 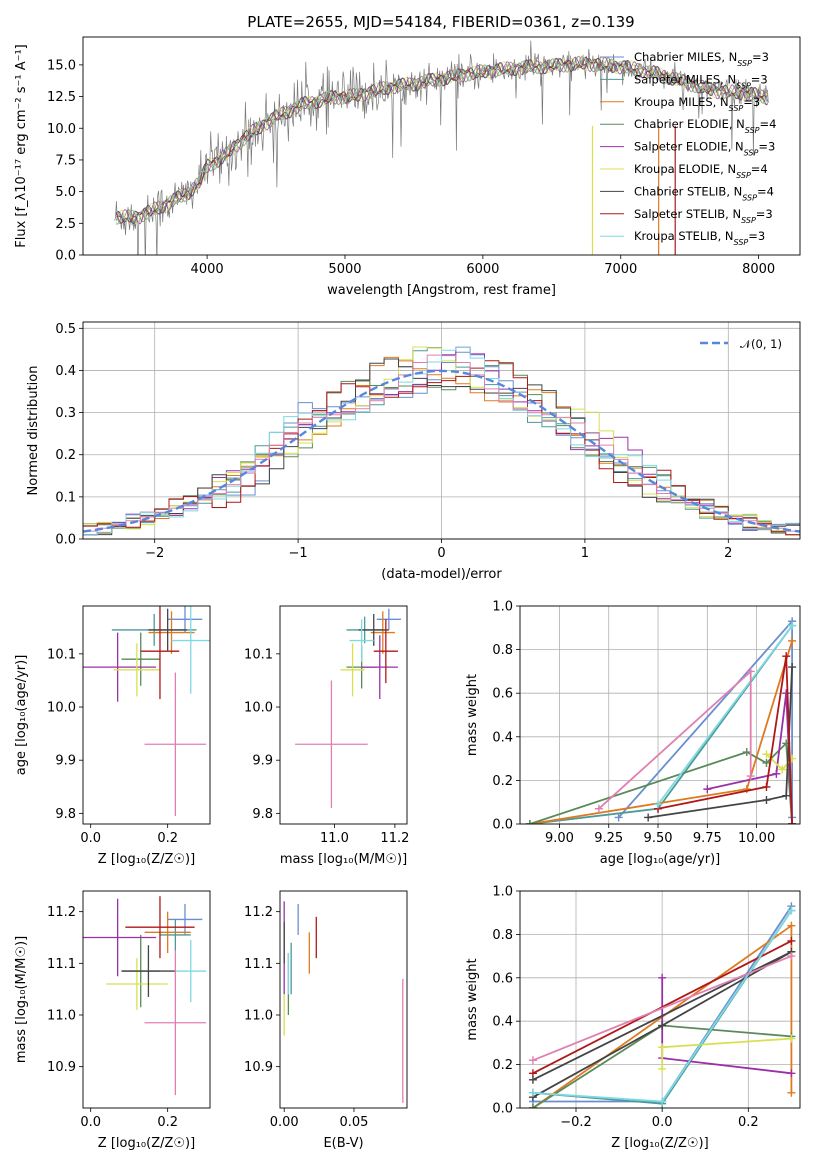 I want to click on mass_vs_EBV-xtick-label: 0.00, so click(x=284, y=1122).